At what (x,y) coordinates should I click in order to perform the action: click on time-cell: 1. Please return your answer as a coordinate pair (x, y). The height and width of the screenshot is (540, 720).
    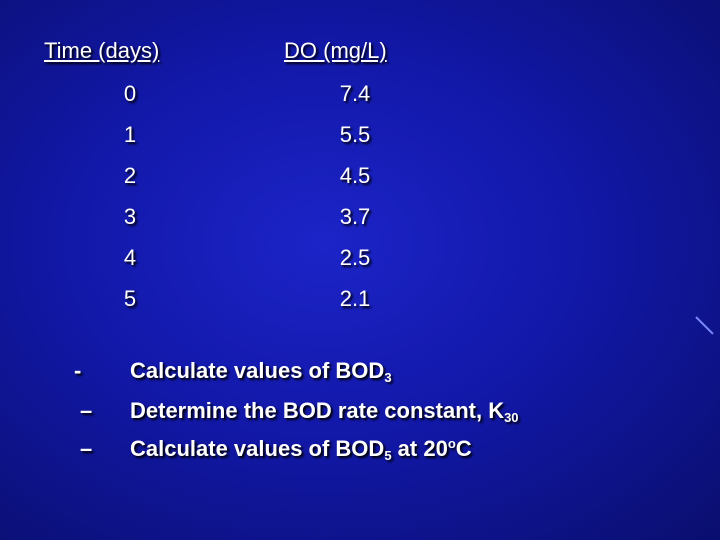
    Looking at the image, I should click on (130, 134).